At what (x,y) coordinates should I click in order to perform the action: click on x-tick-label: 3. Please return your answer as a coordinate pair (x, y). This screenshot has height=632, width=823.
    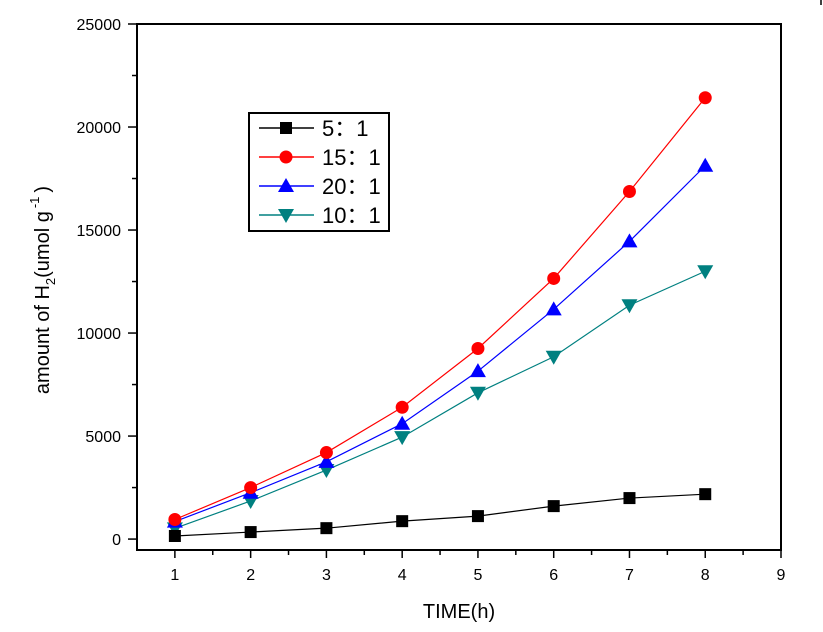
    Looking at the image, I should click on (326, 575).